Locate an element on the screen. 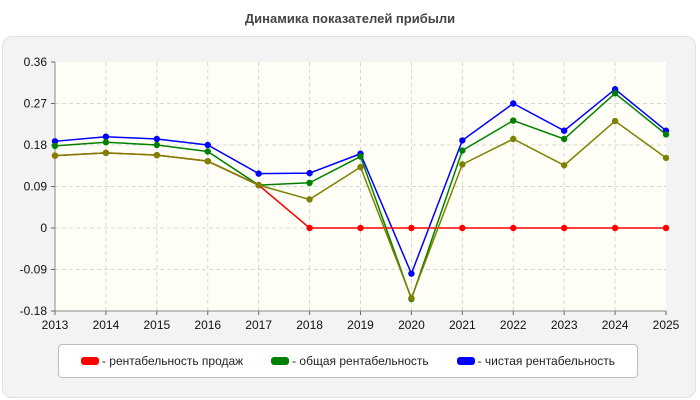 This screenshot has width=700, height=400. chart-title: Динамика показателей прибыли is located at coordinates (350, 18).